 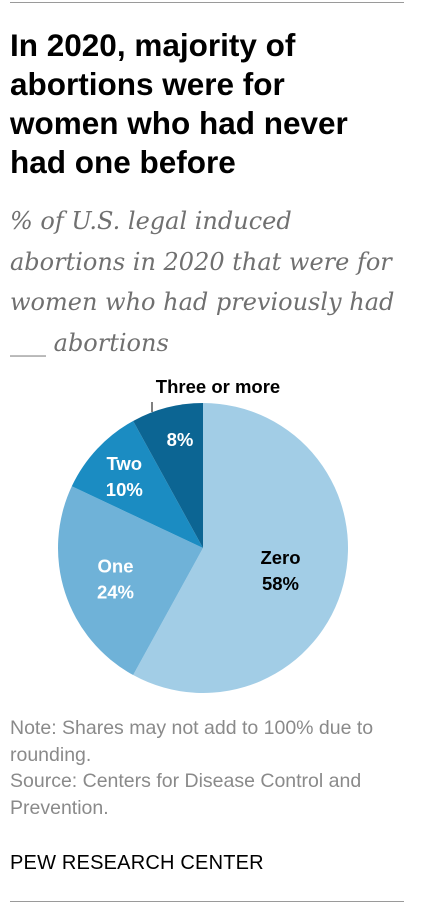 I want to click on slice-value-label: 10%, so click(x=124, y=489).